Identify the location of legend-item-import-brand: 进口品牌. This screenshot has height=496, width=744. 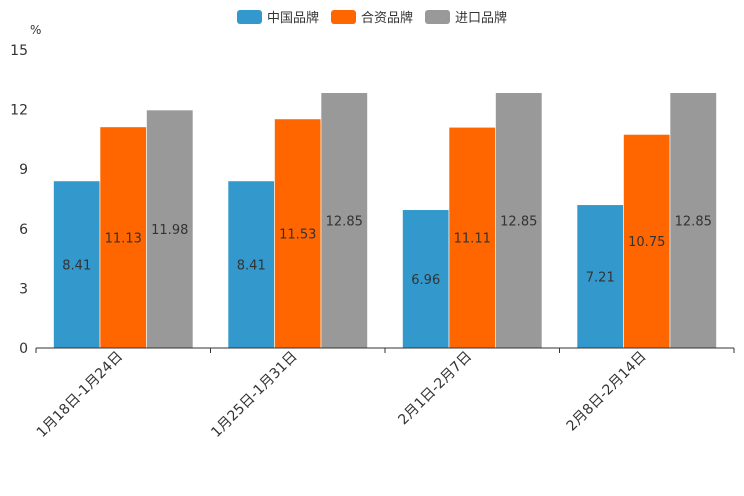
(466, 16).